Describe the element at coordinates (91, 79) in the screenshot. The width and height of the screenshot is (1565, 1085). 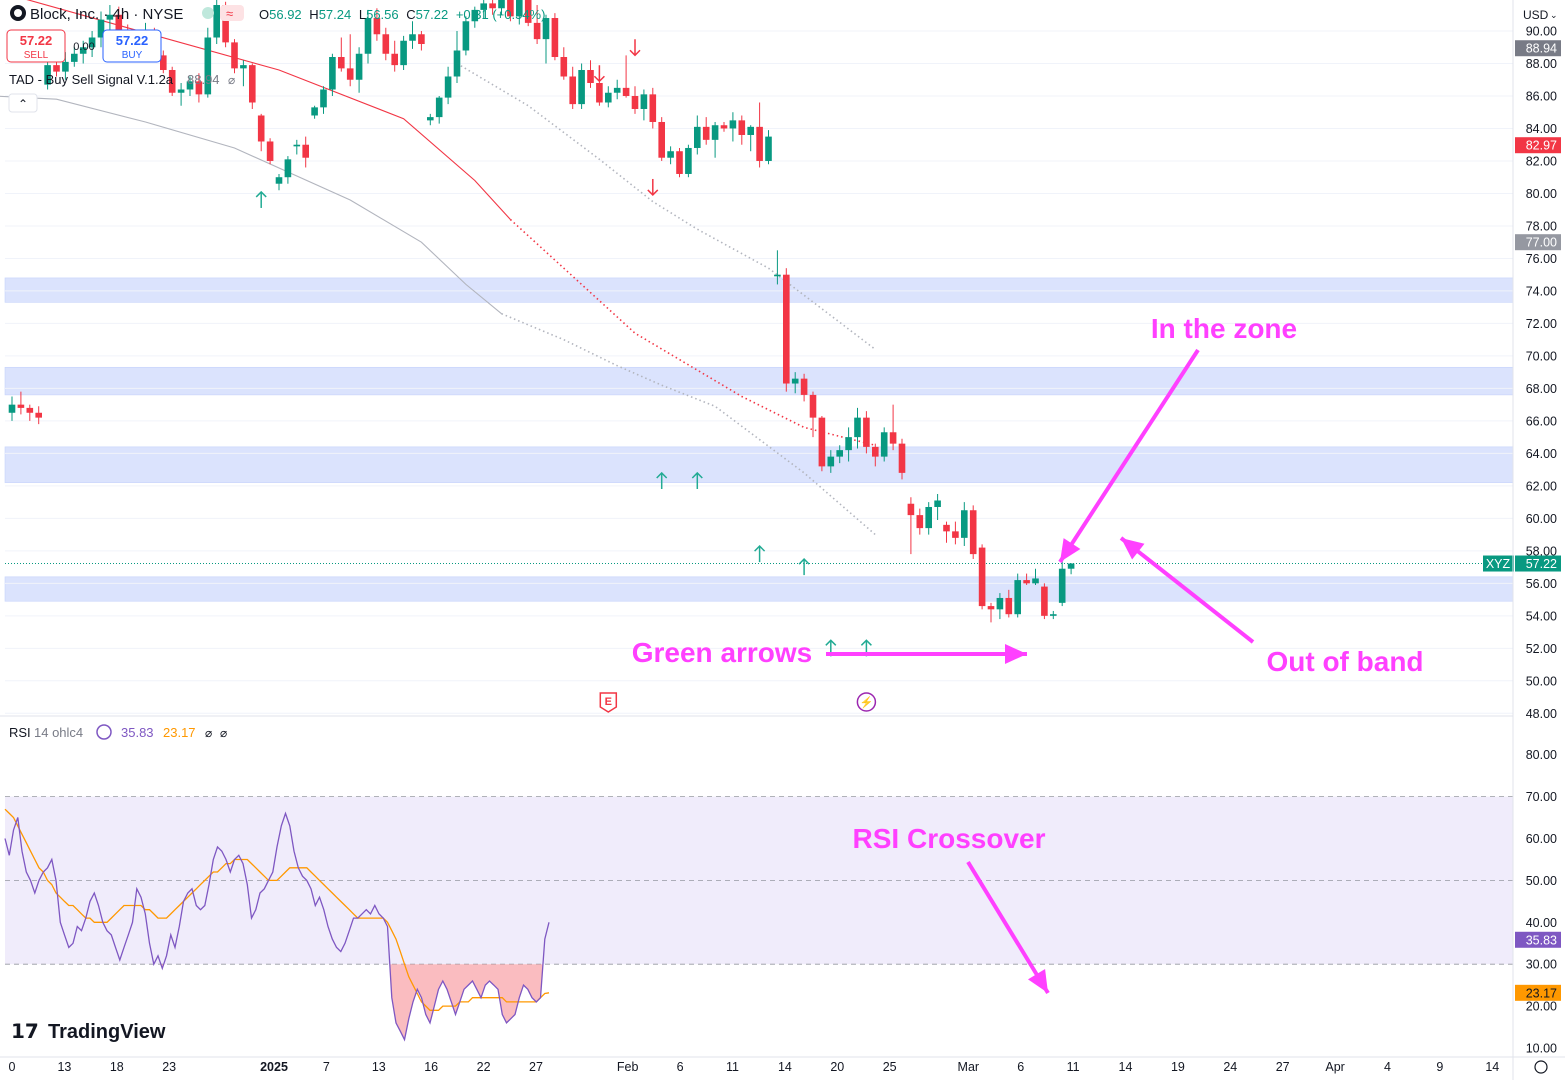
I see `indicator-name: TAD - Buy Sell Signal V.1.2a` at that location.